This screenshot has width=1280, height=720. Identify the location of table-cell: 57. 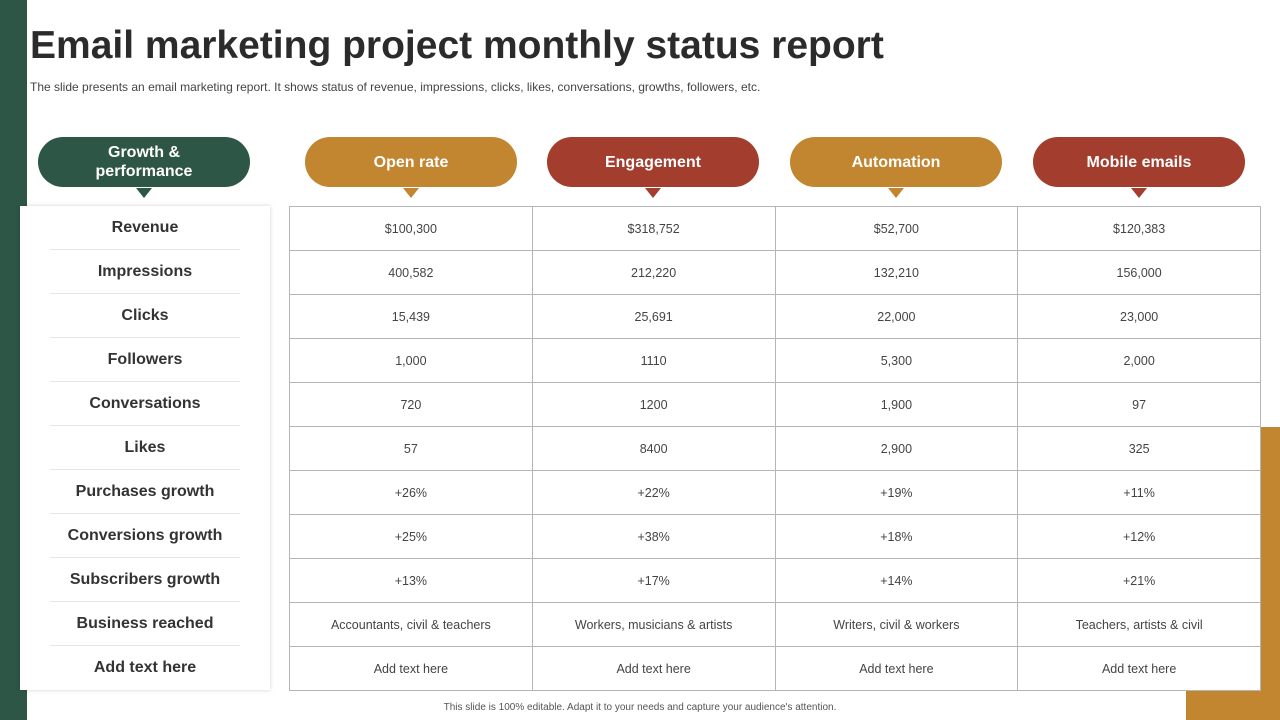
(411, 448).